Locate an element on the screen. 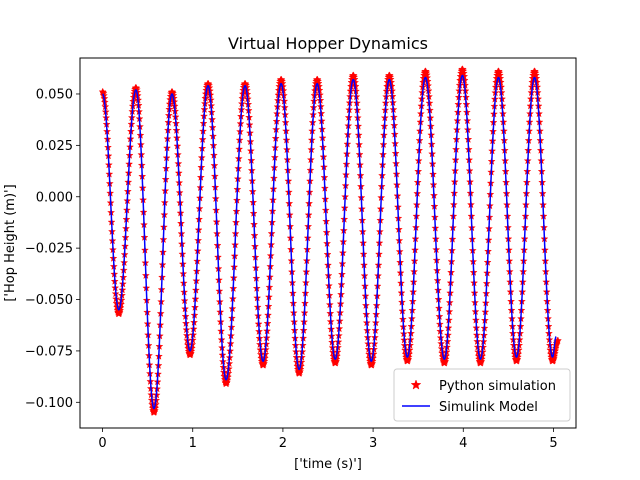  x-tick-label: 0 is located at coordinates (102, 443).